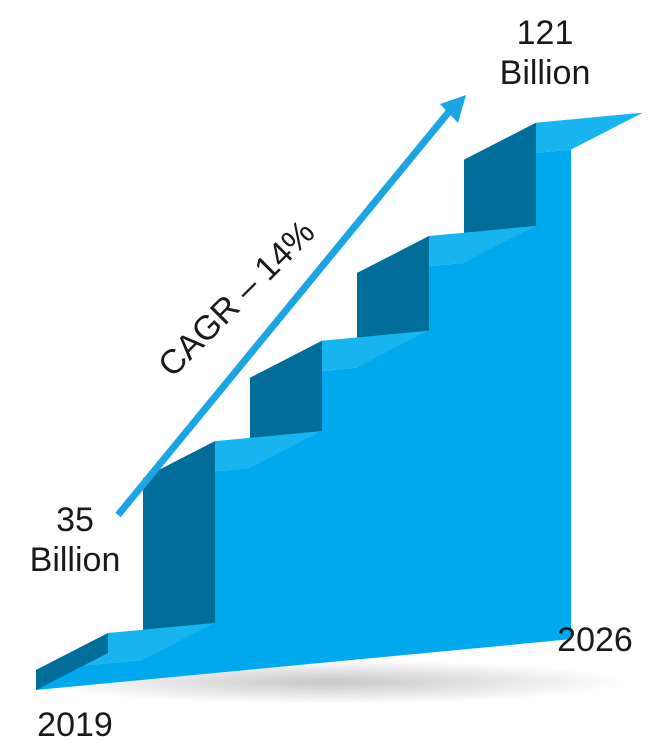  What do you see at coordinates (75, 725) in the screenshot?
I see `start-year-label: 2019` at bounding box center [75, 725].